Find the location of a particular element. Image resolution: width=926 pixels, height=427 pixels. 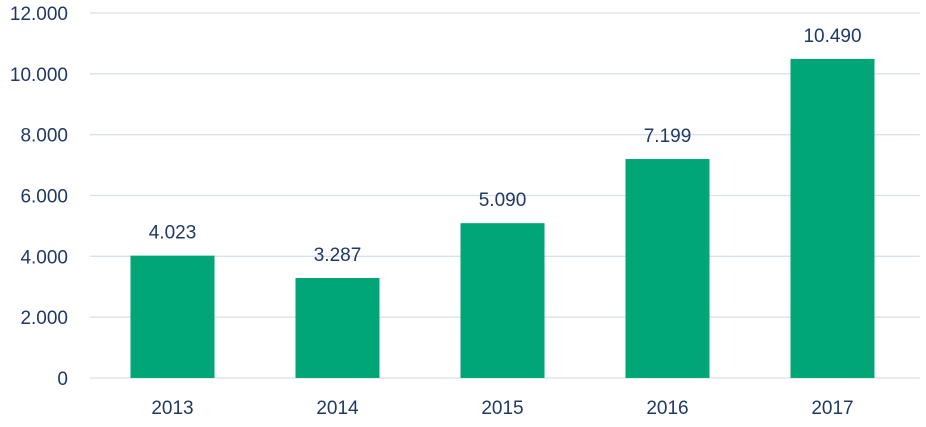

data-label-2015: 5.090 is located at coordinates (503, 200).